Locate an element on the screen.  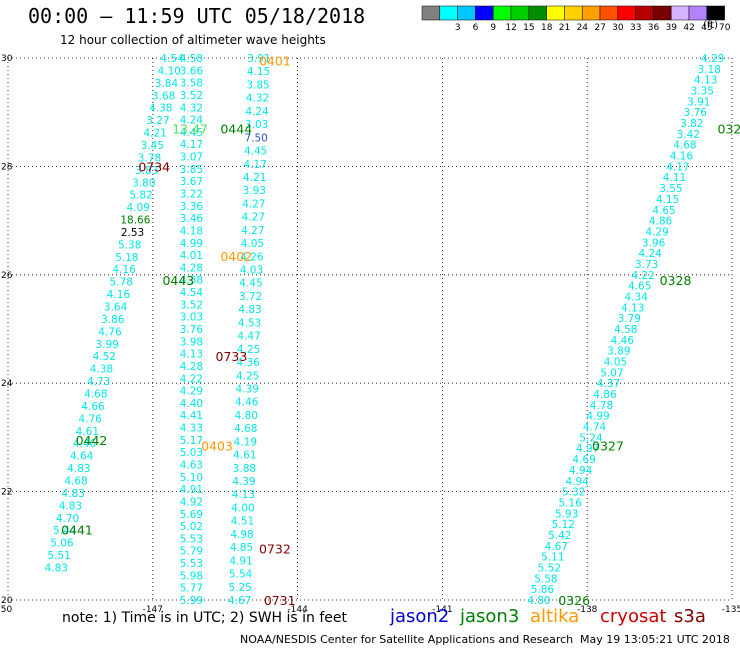
colorbar-tick-label: 15 is located at coordinates (528, 28).